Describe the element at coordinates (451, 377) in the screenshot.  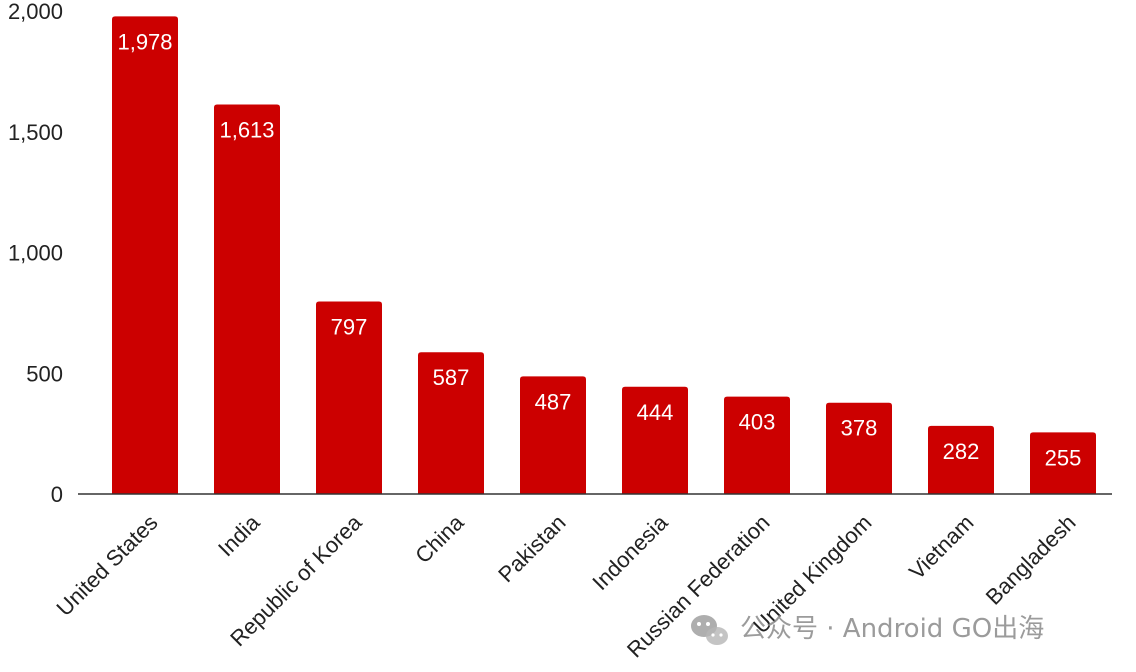
I see `data-label: 587` at that location.